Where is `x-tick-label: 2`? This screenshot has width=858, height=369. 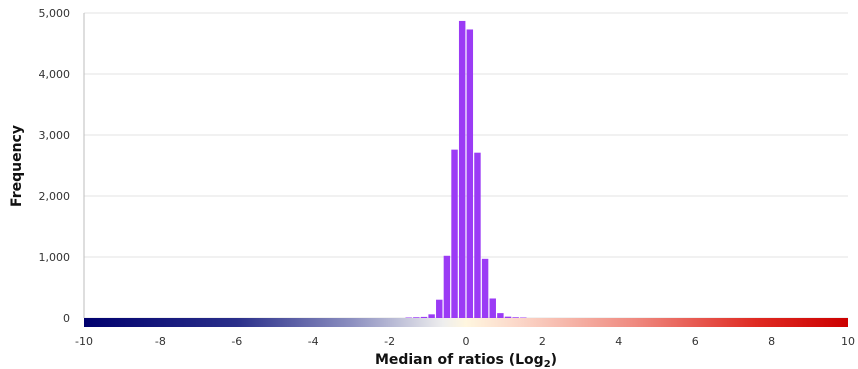
x-tick-label: 2 is located at coordinates (542, 341).